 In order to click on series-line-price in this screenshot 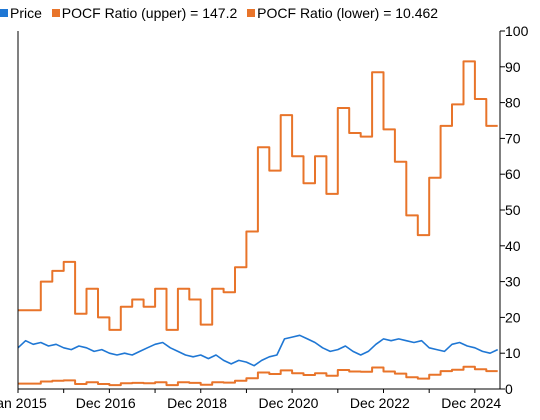, I will do `click(258, 350)`.